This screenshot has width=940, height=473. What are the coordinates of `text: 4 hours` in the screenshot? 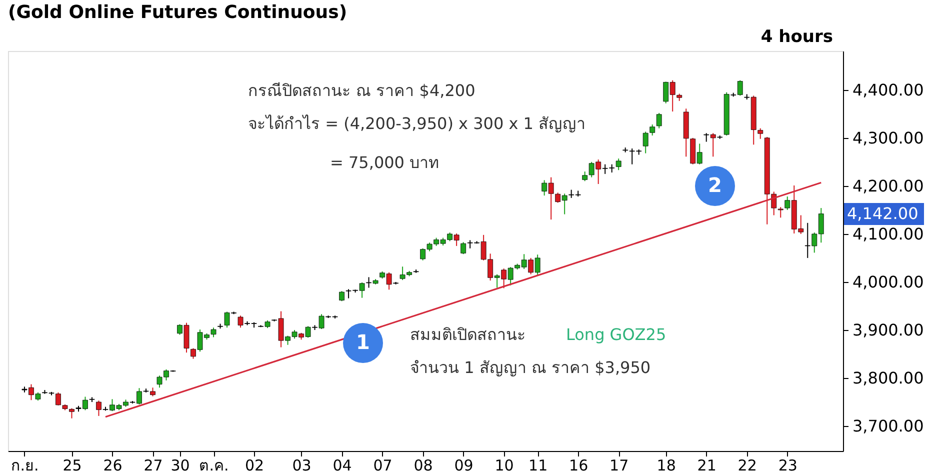 It's located at (796, 37).